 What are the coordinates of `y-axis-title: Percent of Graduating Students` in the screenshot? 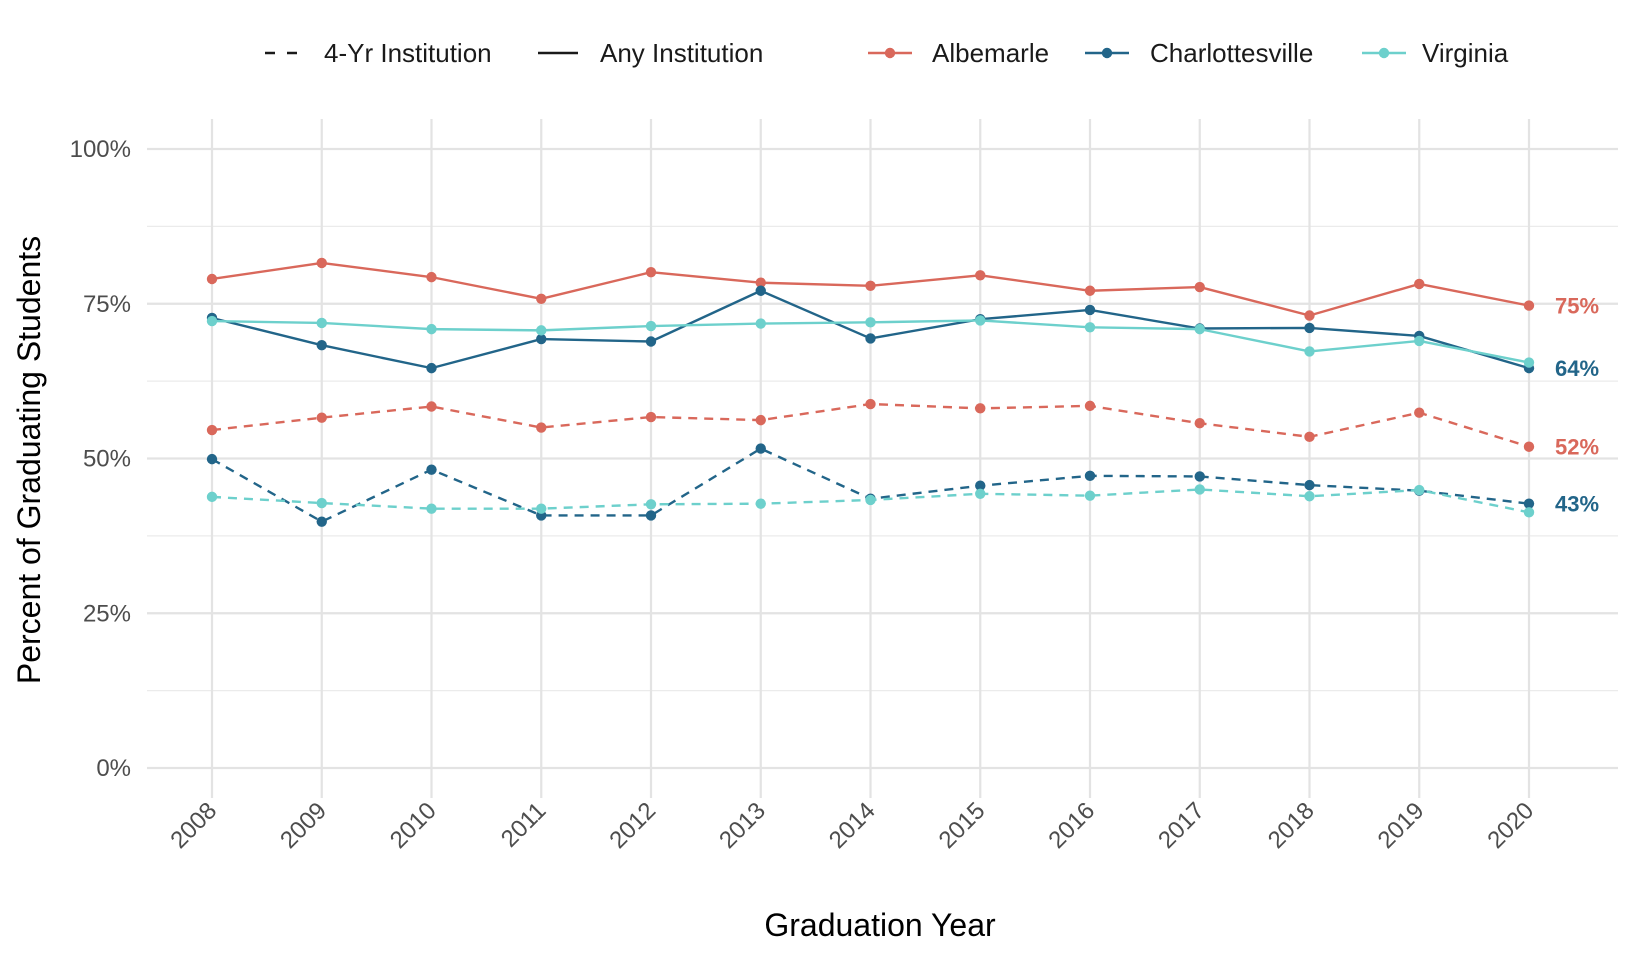 It's located at (29, 460).